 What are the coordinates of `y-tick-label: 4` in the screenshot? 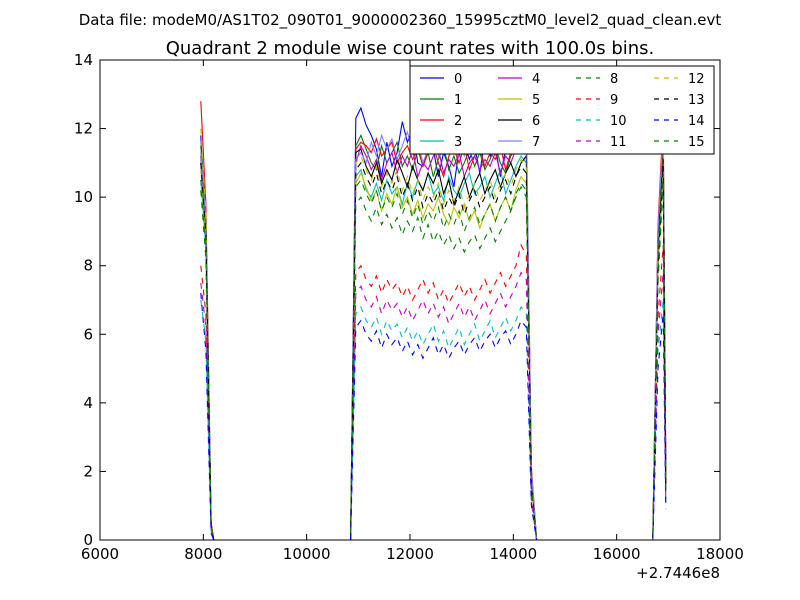 It's located at (88, 403).